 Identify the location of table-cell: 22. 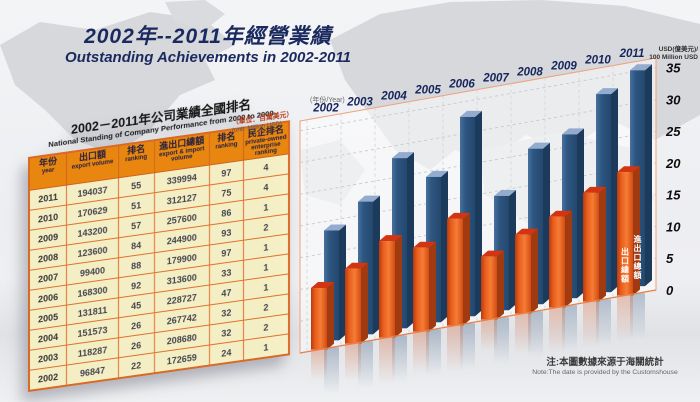
(136, 366).